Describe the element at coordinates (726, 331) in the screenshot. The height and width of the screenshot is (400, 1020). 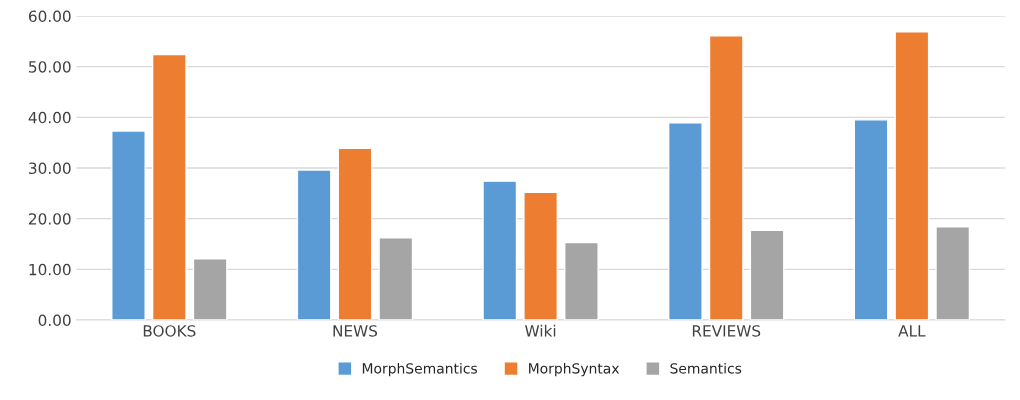
I see `x-tick-label: REVIEWS` at that location.